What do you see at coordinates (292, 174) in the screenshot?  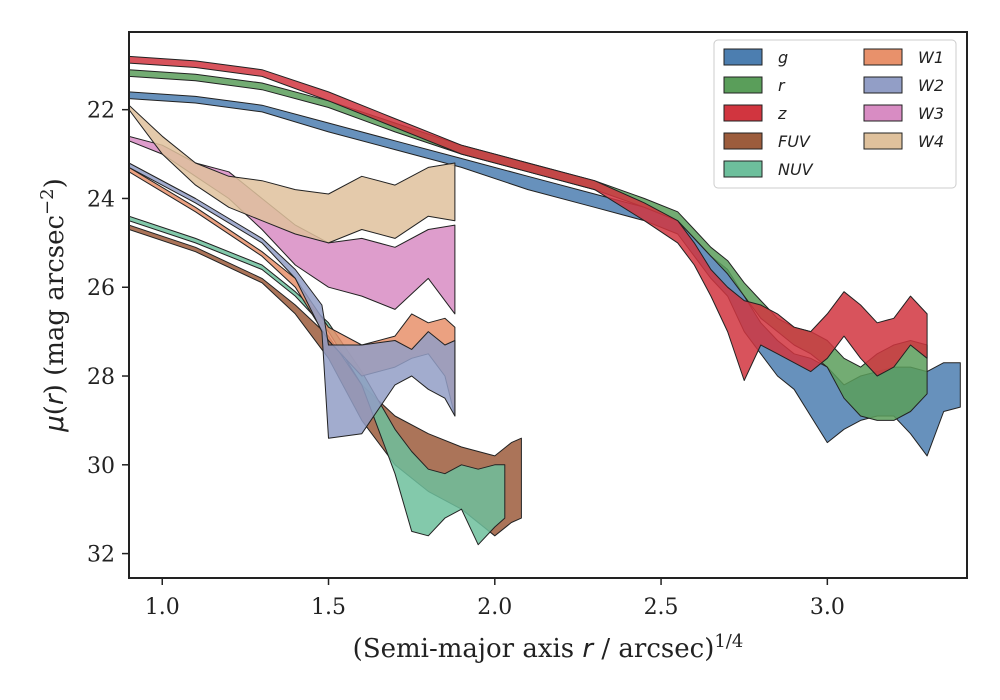 I see `band-w4` at bounding box center [292, 174].